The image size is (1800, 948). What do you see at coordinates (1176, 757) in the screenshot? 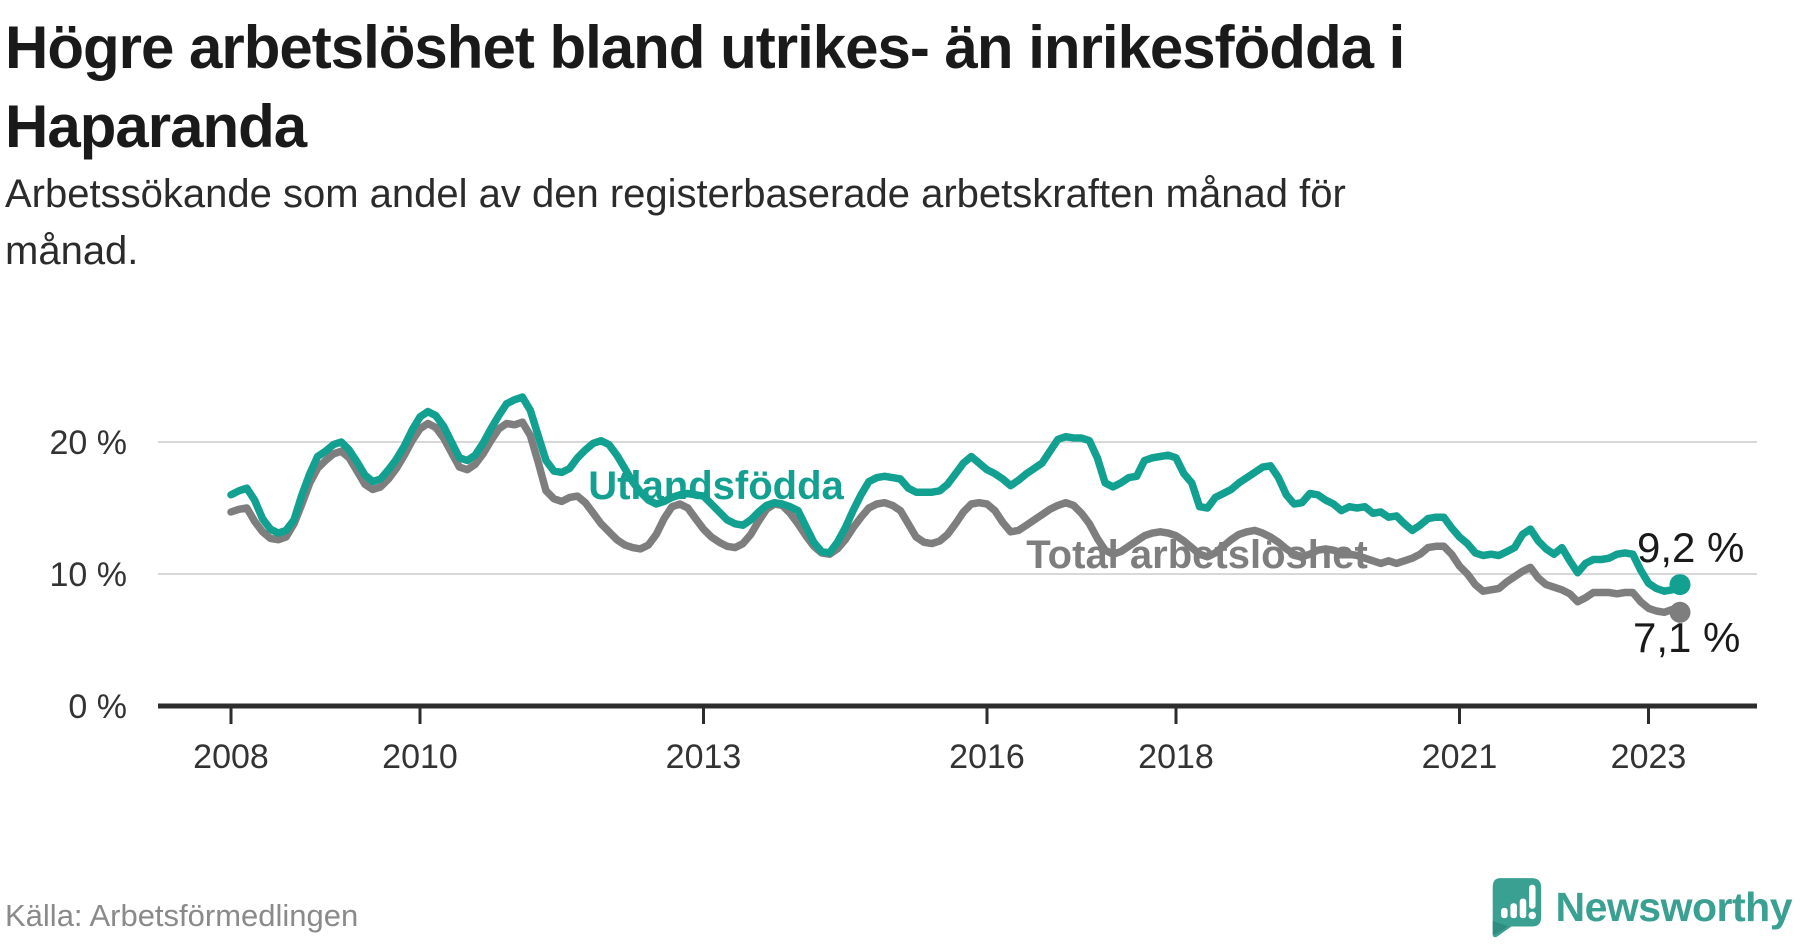
I see `x-axis-tick-label-2018: 2018` at bounding box center [1176, 757].